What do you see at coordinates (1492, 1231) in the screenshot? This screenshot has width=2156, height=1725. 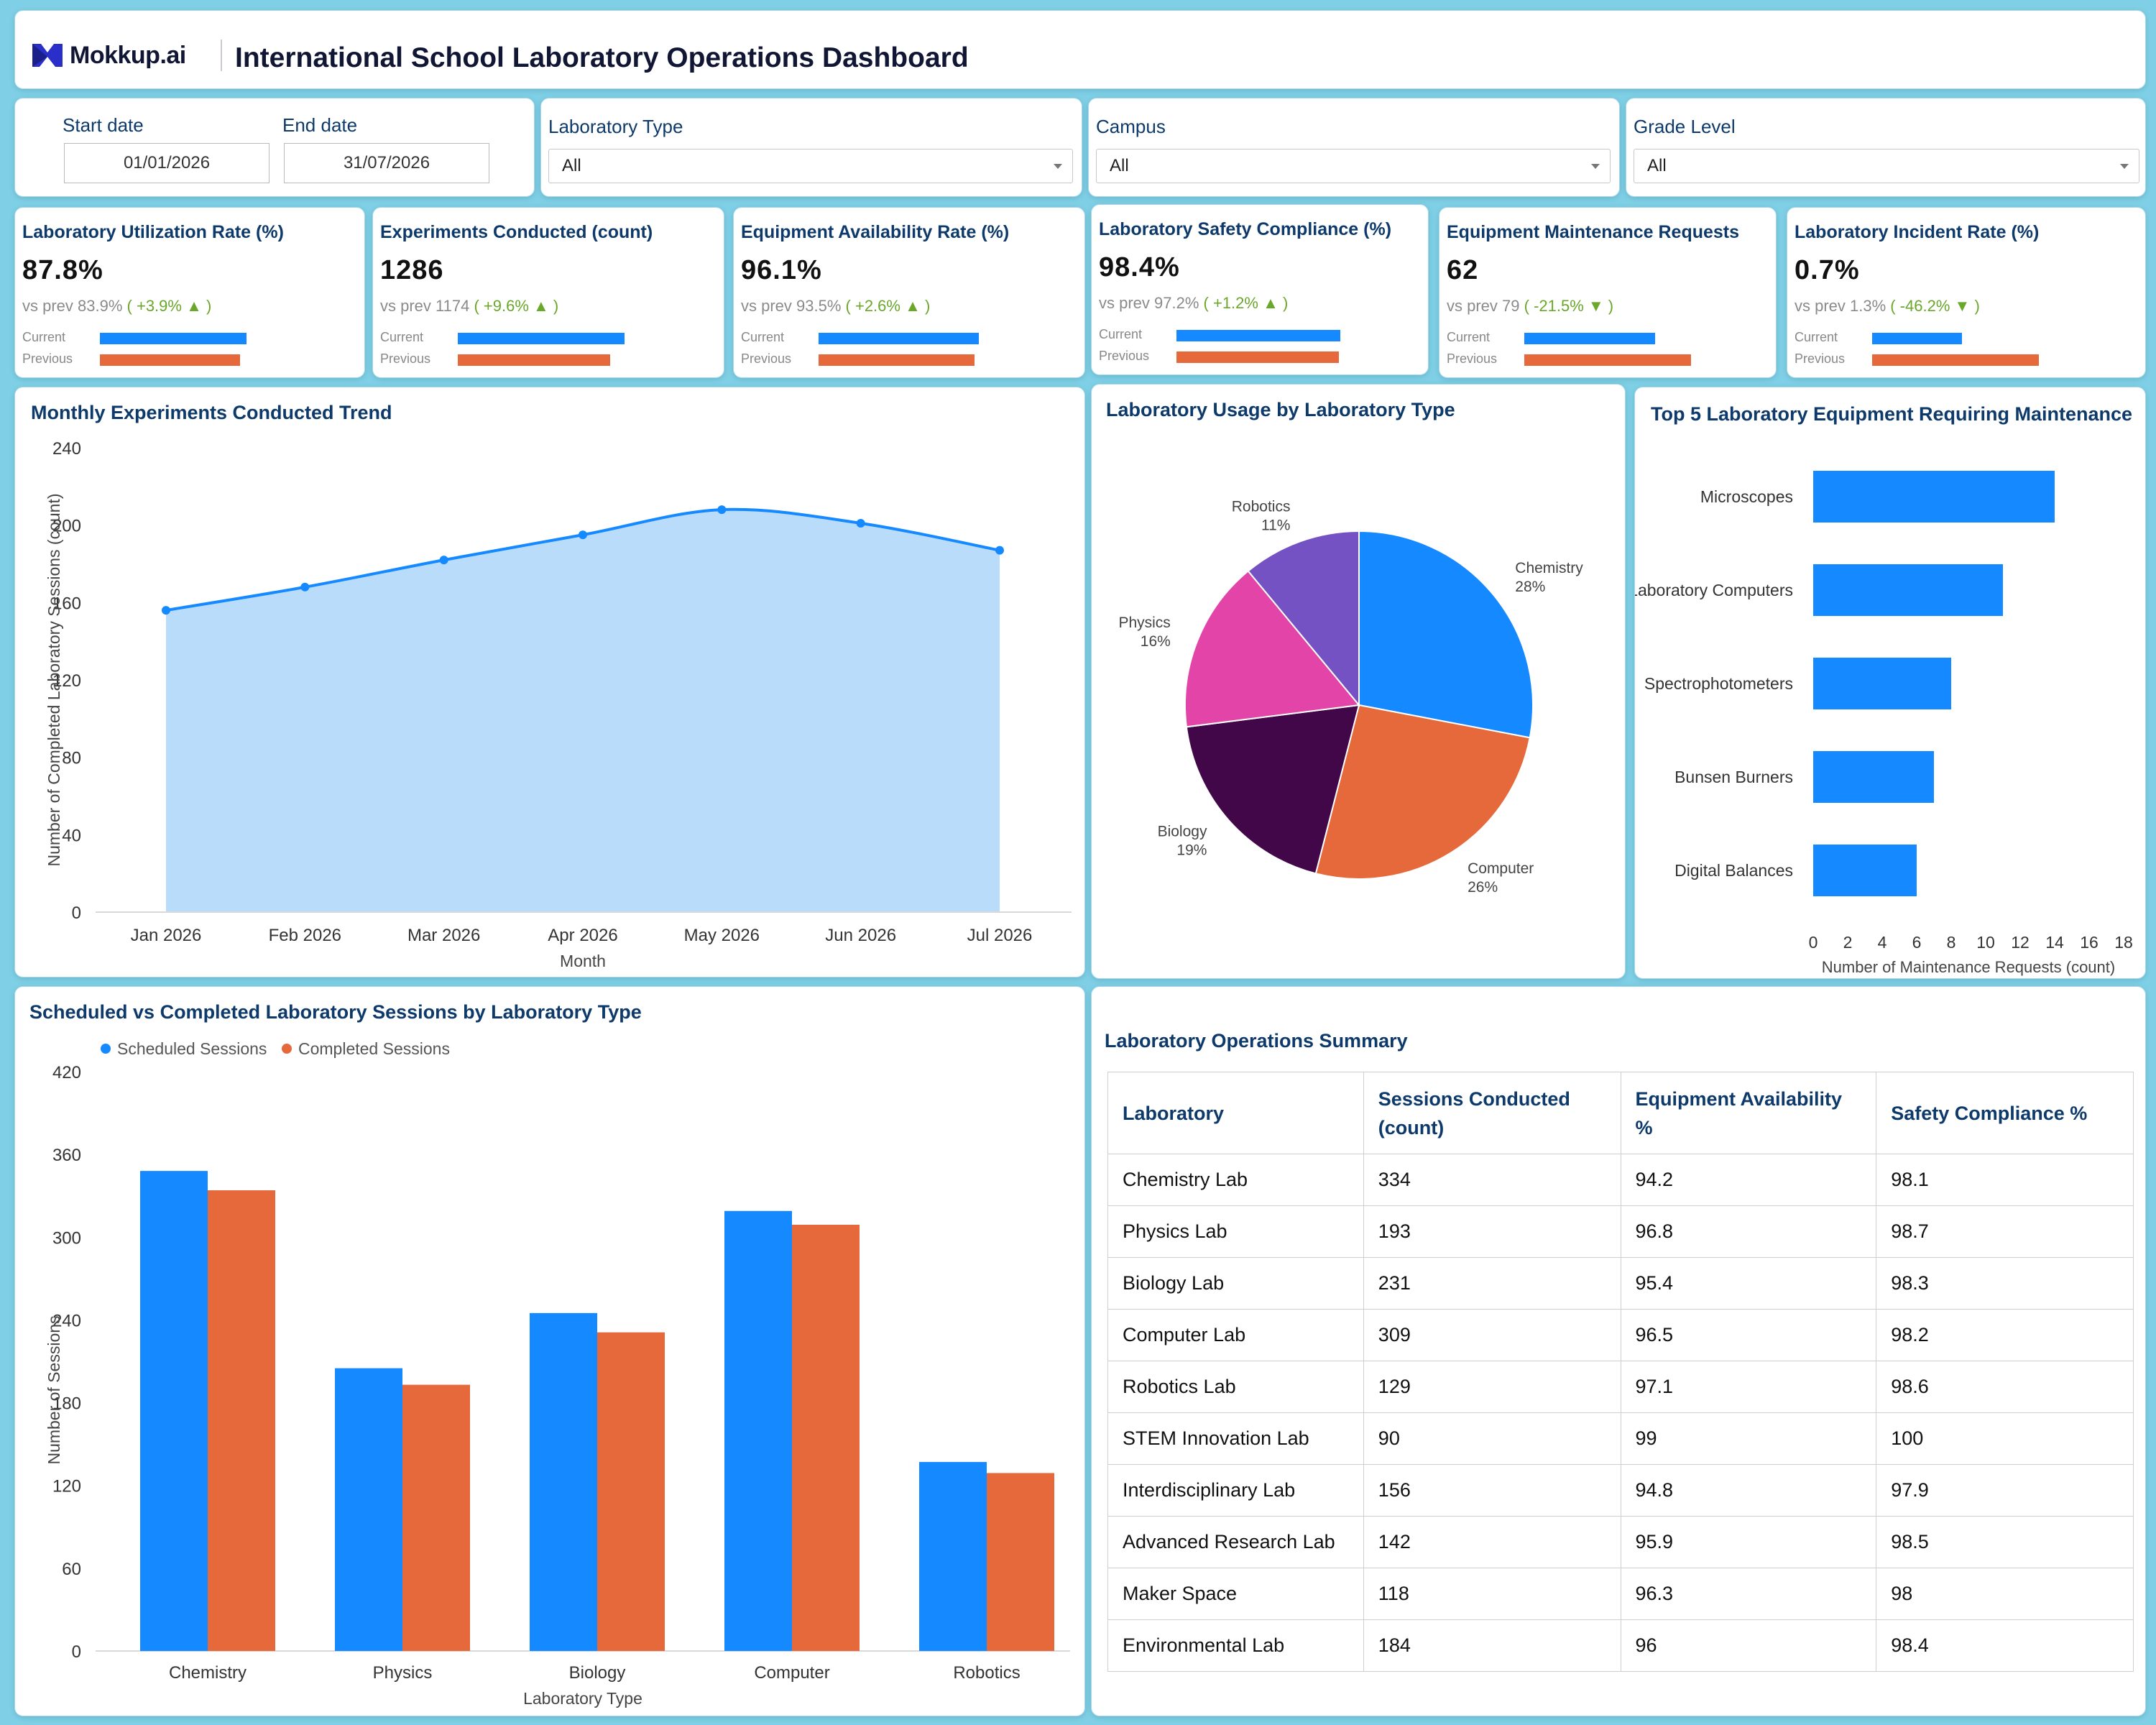 I see `table-cell: 193` at bounding box center [1492, 1231].